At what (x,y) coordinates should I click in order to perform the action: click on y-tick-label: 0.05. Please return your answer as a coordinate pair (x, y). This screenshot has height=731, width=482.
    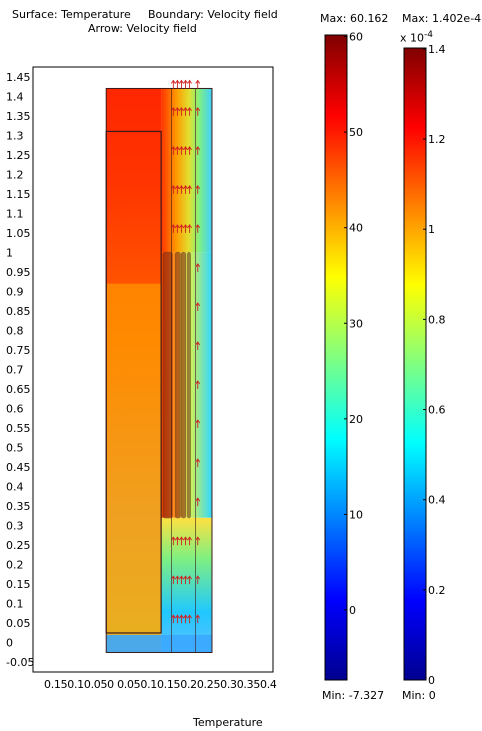
    Looking at the image, I should click on (18, 623).